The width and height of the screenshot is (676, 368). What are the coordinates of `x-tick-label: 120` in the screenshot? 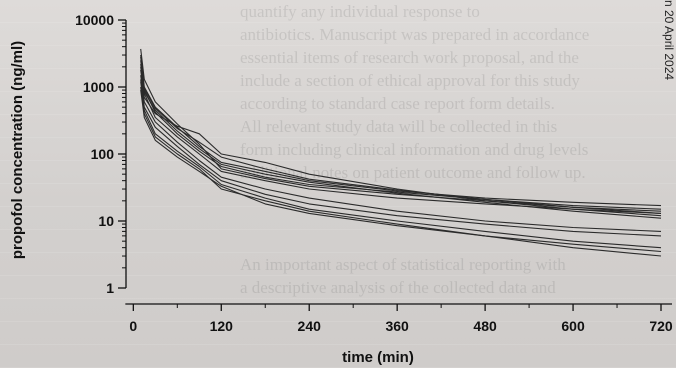 It's located at (222, 326).